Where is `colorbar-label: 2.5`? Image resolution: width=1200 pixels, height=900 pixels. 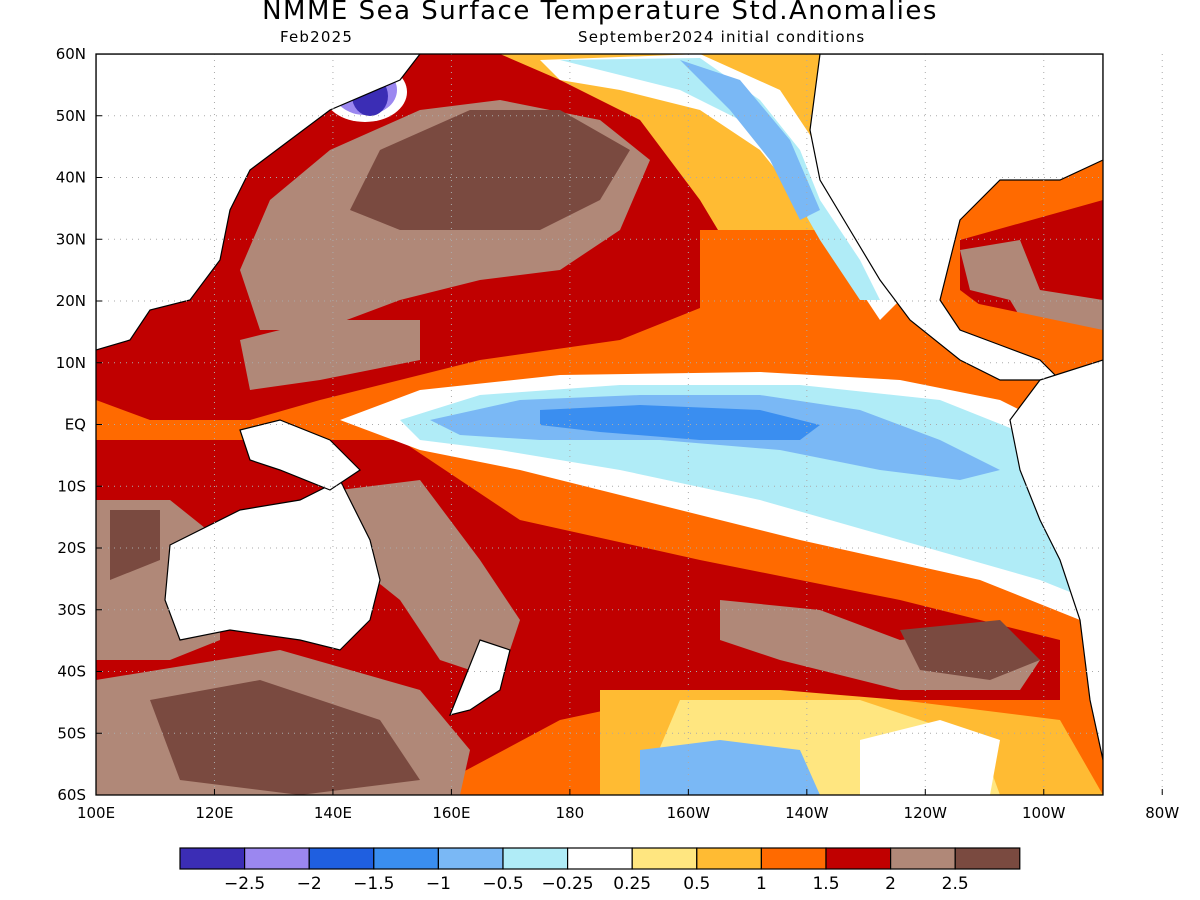
colorbar-label: 2.5 is located at coordinates (955, 884).